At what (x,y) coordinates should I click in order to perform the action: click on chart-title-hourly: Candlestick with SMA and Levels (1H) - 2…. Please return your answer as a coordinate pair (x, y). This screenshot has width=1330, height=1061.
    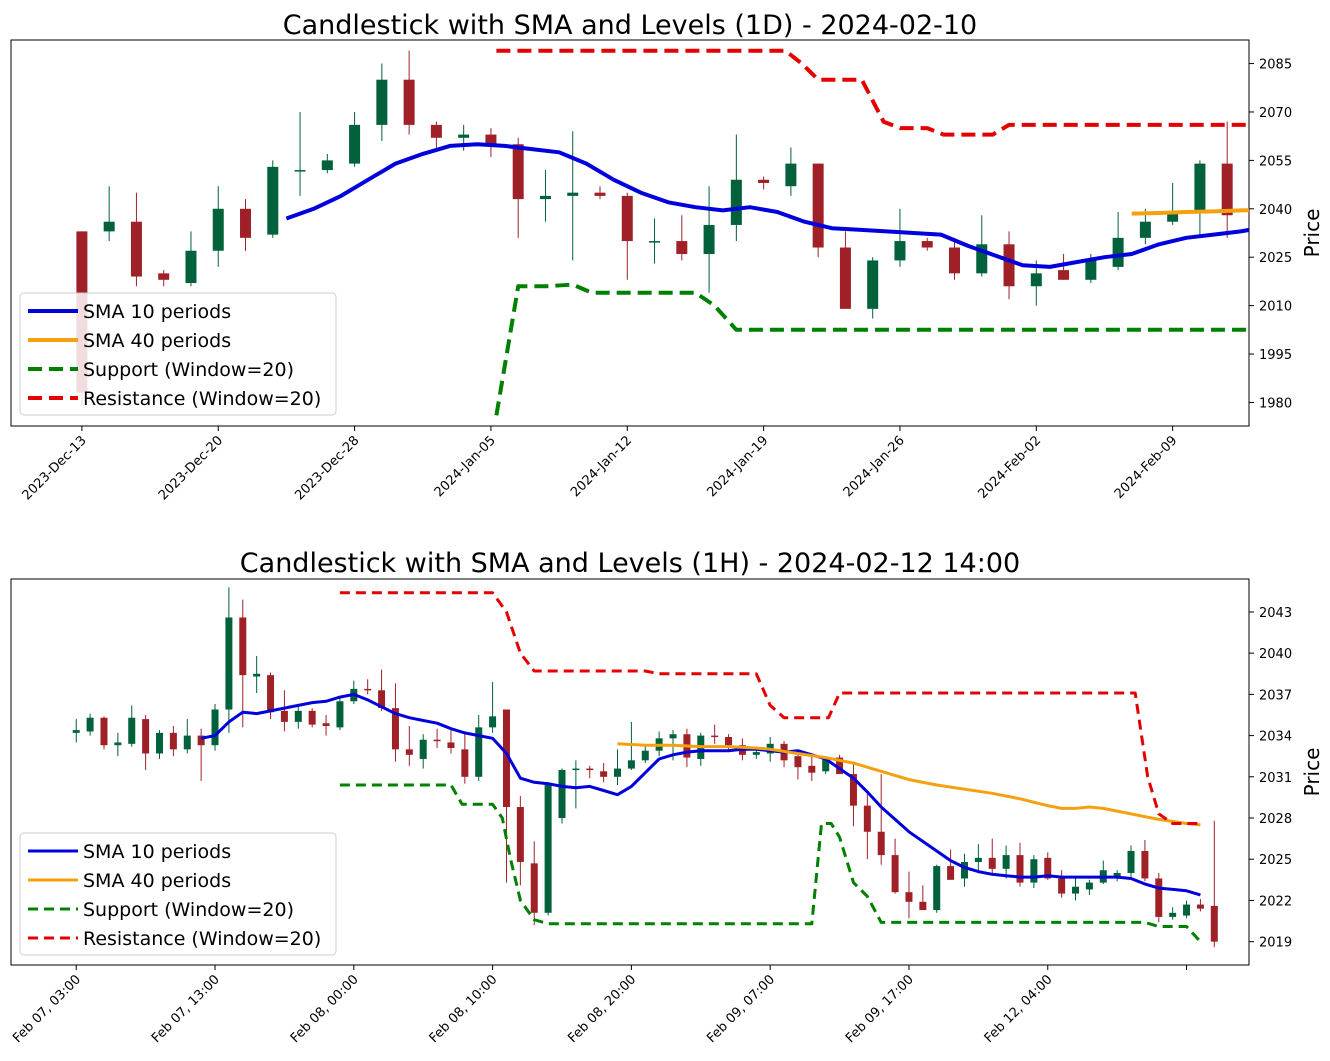
    Looking at the image, I should click on (630, 563).